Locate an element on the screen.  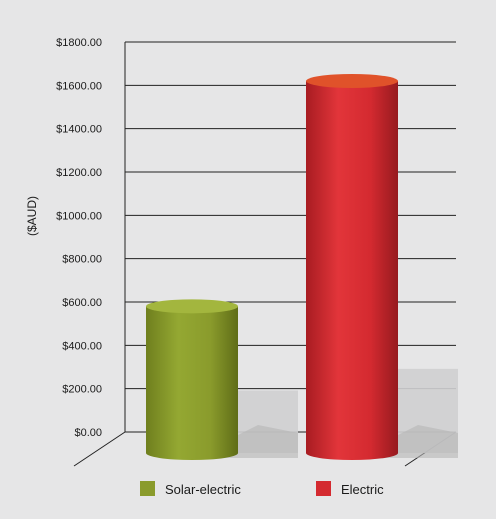
legend-item: Solar-electric is located at coordinates (190, 489).